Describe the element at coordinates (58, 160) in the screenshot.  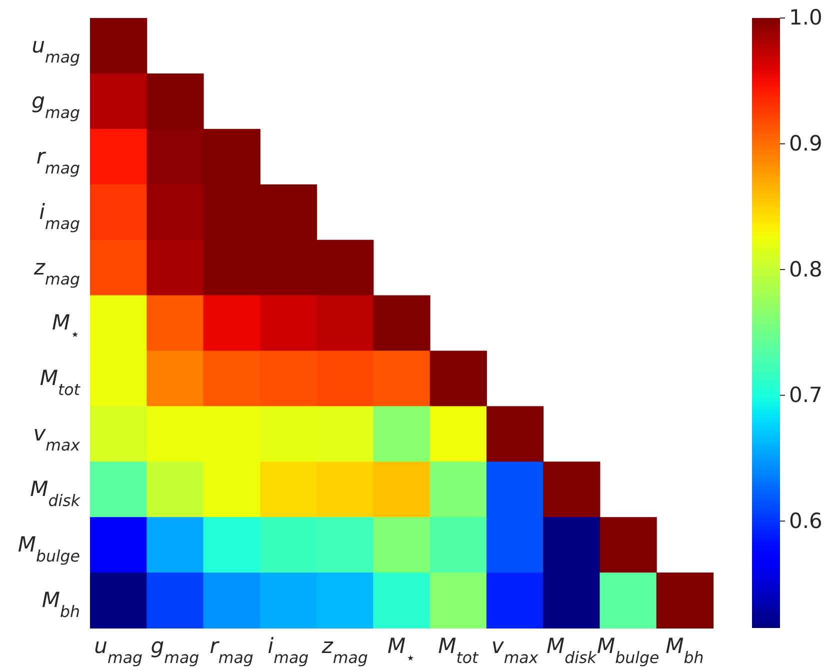
I see `y-tick-label: r$_{mag}$` at that location.